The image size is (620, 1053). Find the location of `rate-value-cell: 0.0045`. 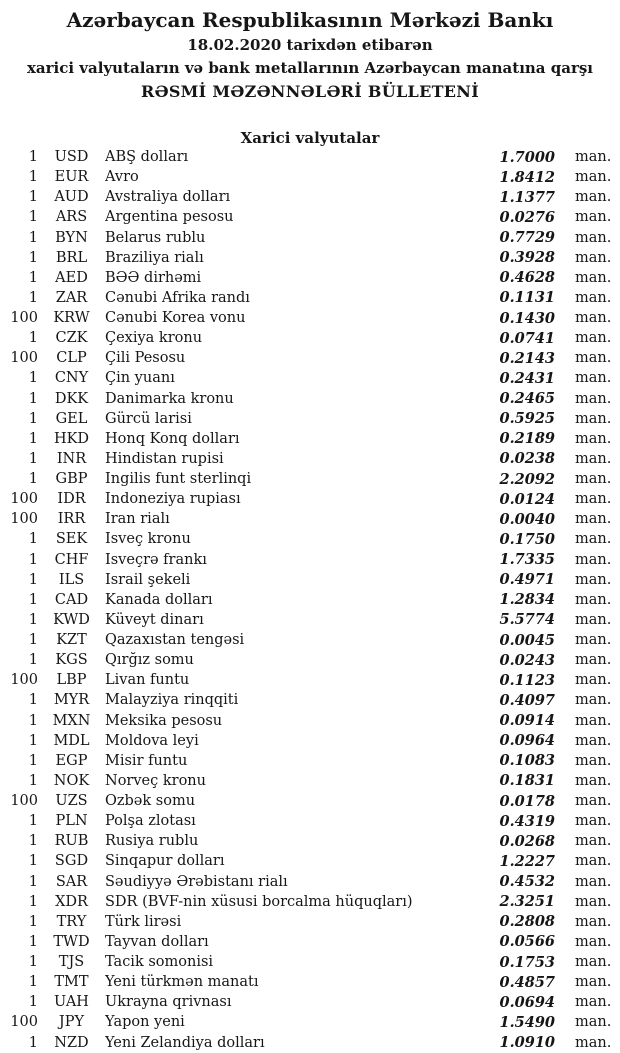

rate-value-cell: 0.0045 is located at coordinates (527, 640).